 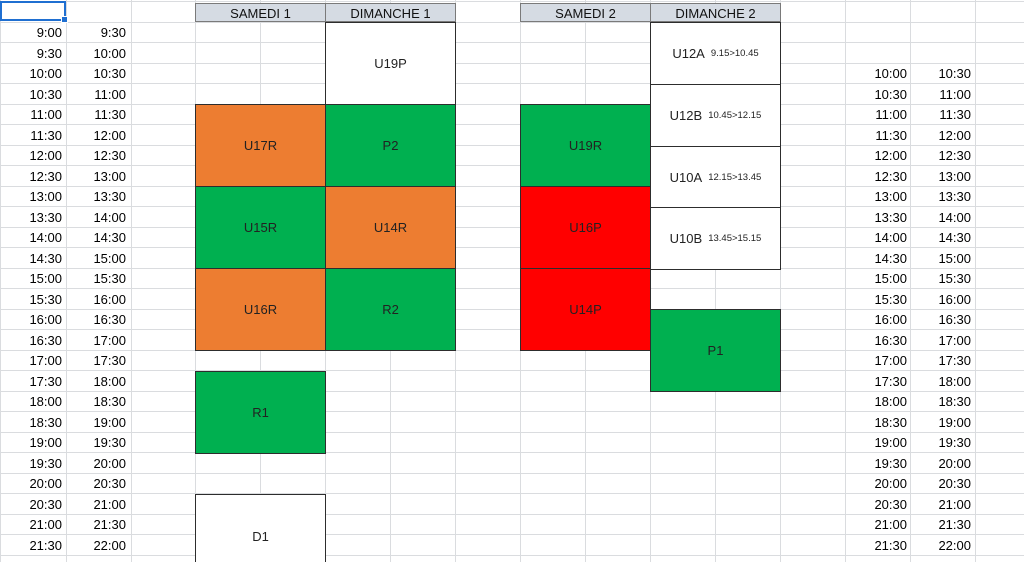 I want to click on block-p2: P2, so click(x=390, y=145).